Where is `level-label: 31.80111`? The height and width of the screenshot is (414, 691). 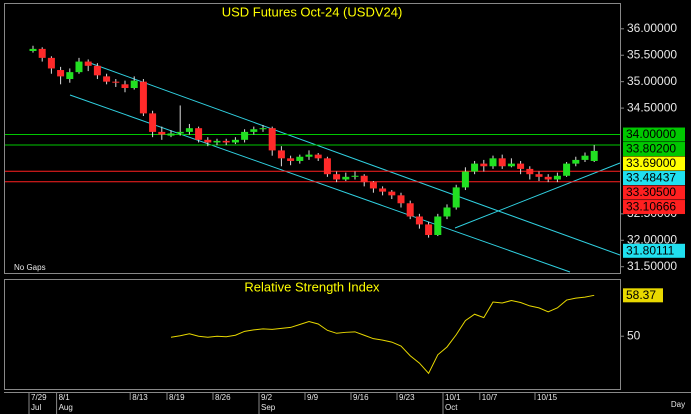 level-label: 31.80111 is located at coordinates (650, 250).